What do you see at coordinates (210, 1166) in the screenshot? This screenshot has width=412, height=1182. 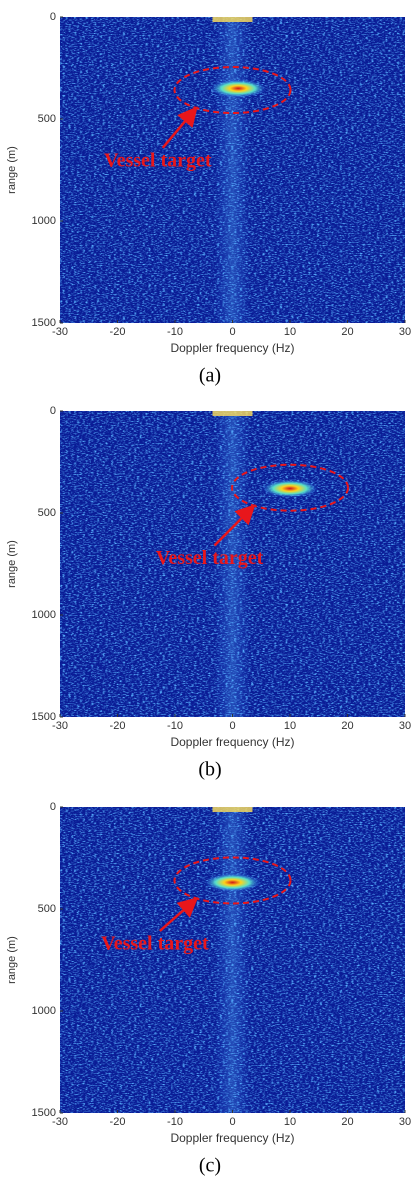 I see `caption: (c)` at bounding box center [210, 1166].